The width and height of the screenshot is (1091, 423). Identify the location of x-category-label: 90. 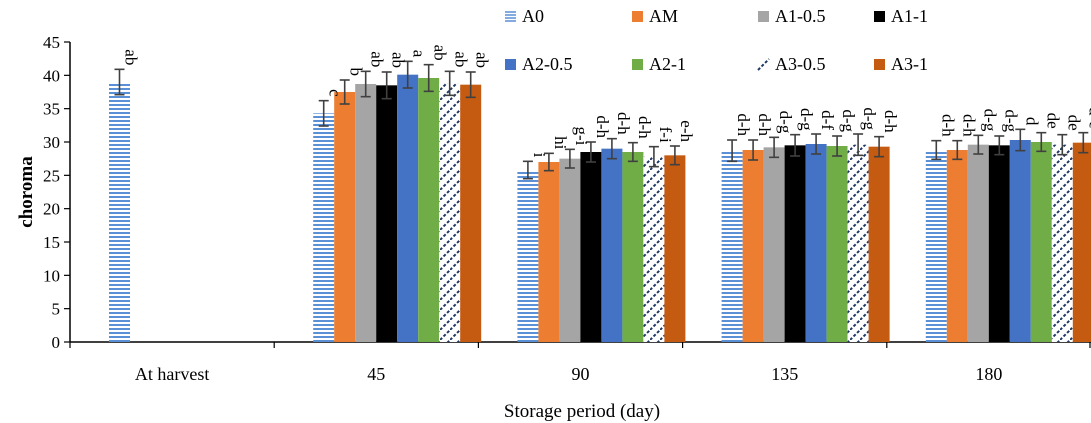
(581, 374).